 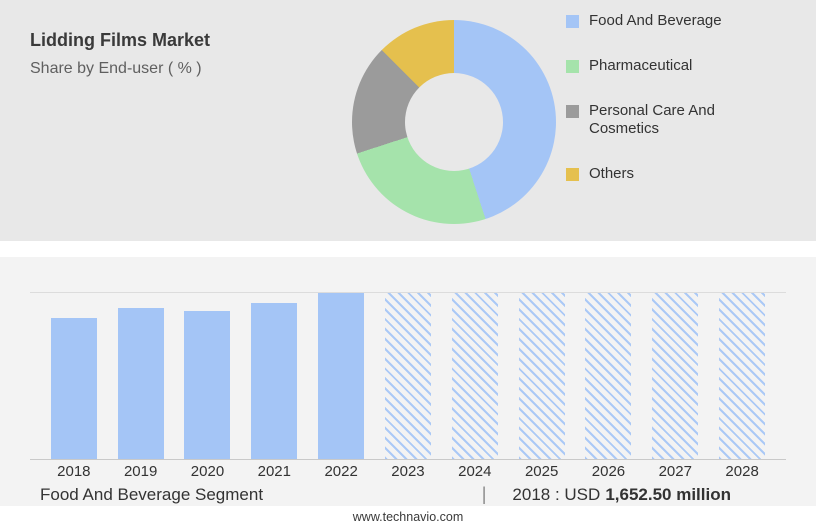 I want to click on bar-2019, so click(x=140, y=383).